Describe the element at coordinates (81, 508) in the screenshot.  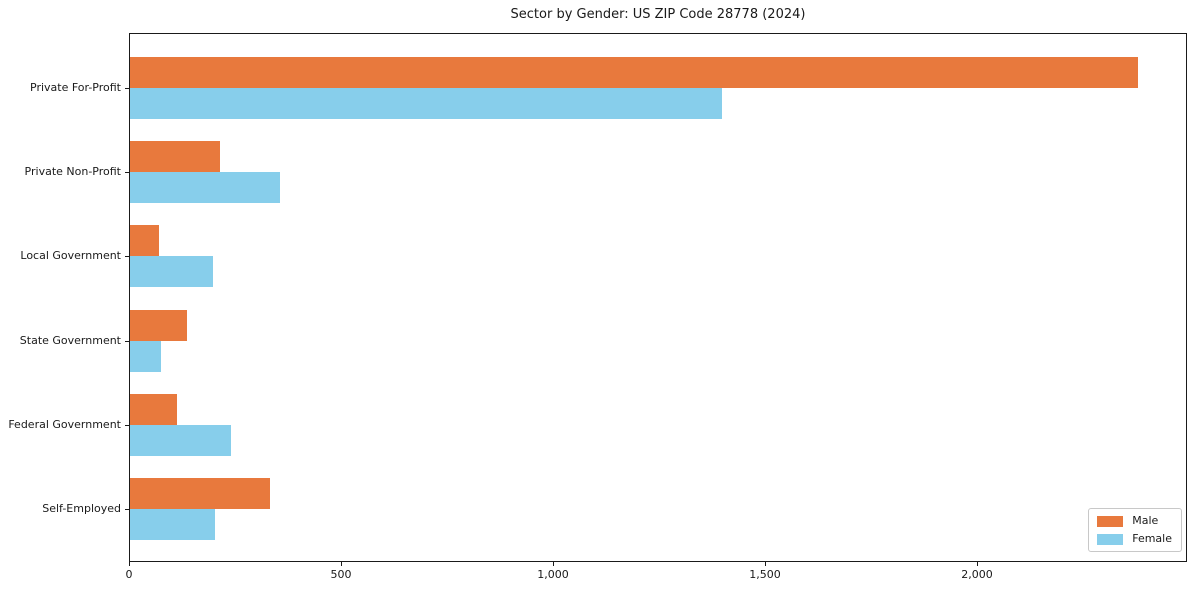
I see `y-axis-label-self-employed: Self-Employed` at that location.